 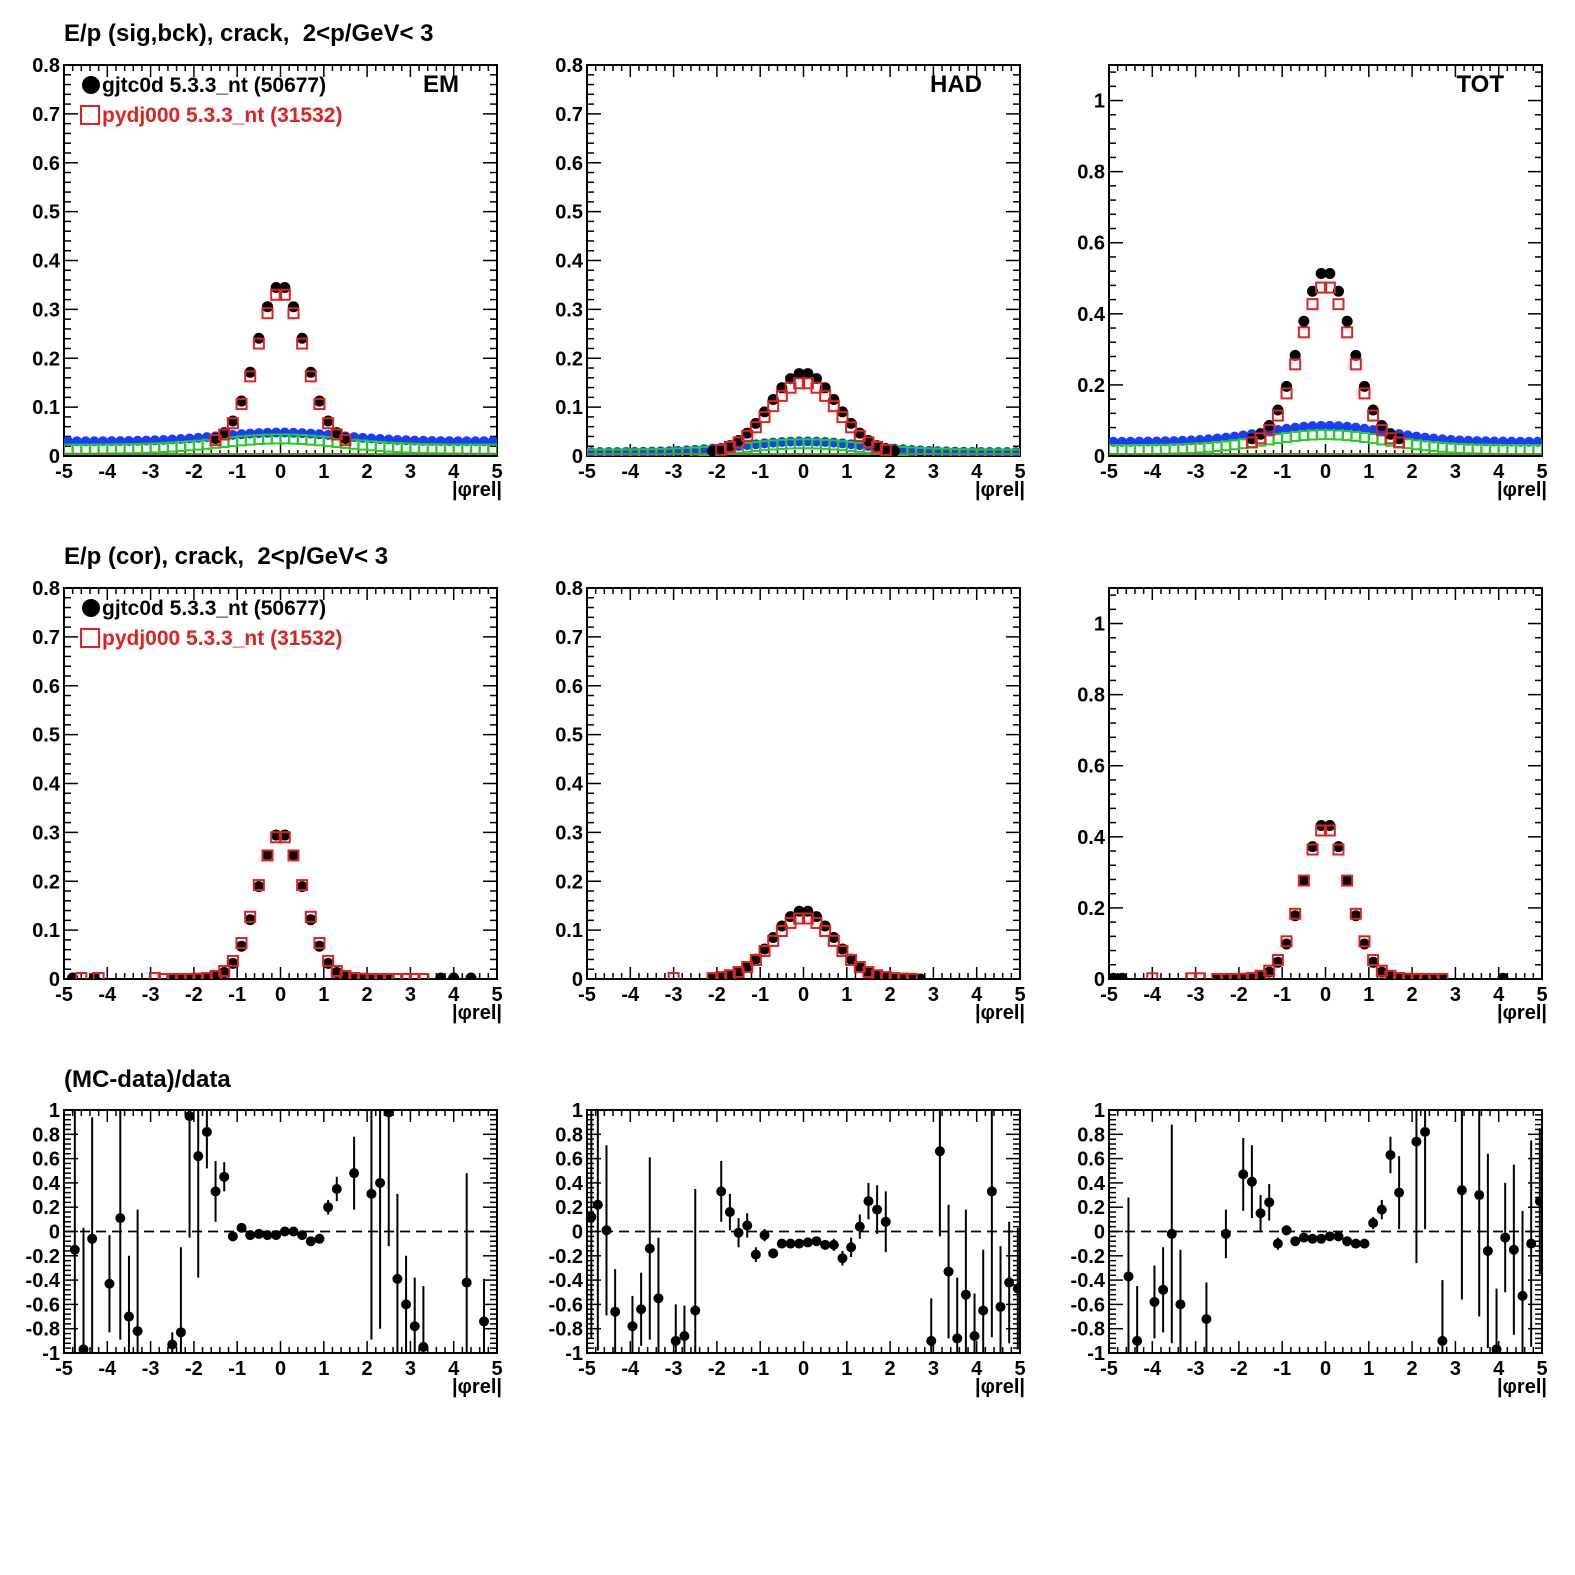 What do you see at coordinates (566, 1330) in the screenshot?
I see `y-tick-label: -0.8` at bounding box center [566, 1330].